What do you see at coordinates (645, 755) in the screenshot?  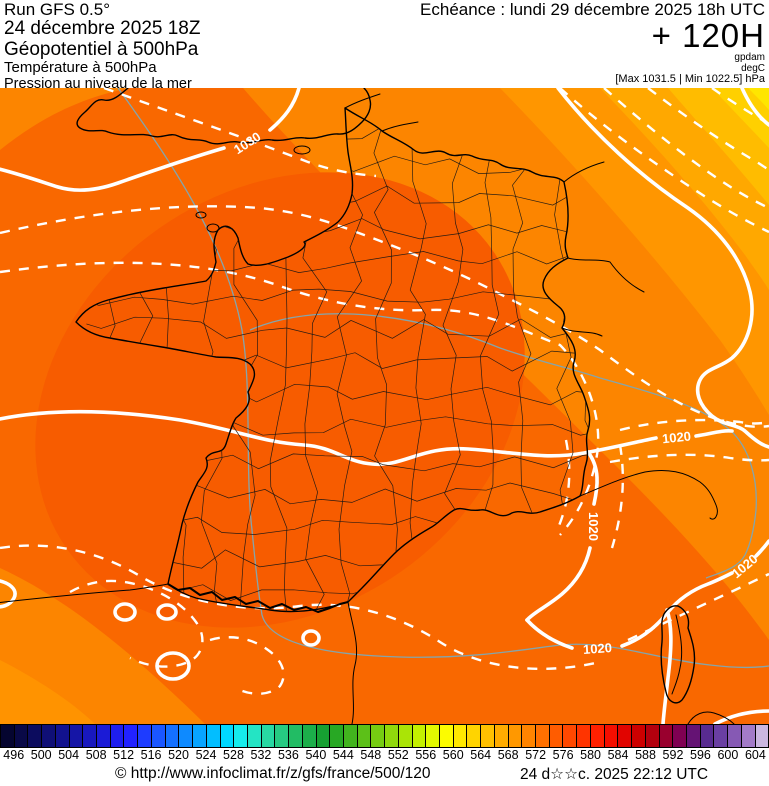 I see `colorbar-tick-label: 588` at bounding box center [645, 755].